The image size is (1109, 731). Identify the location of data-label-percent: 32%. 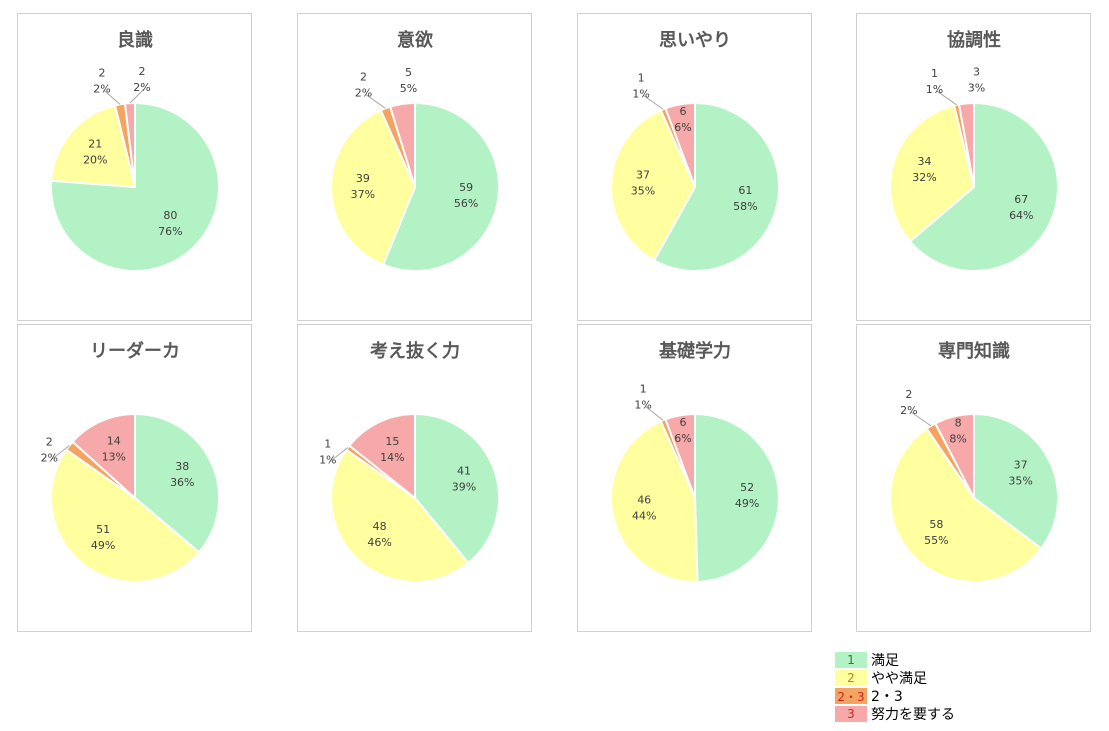
(924, 177).